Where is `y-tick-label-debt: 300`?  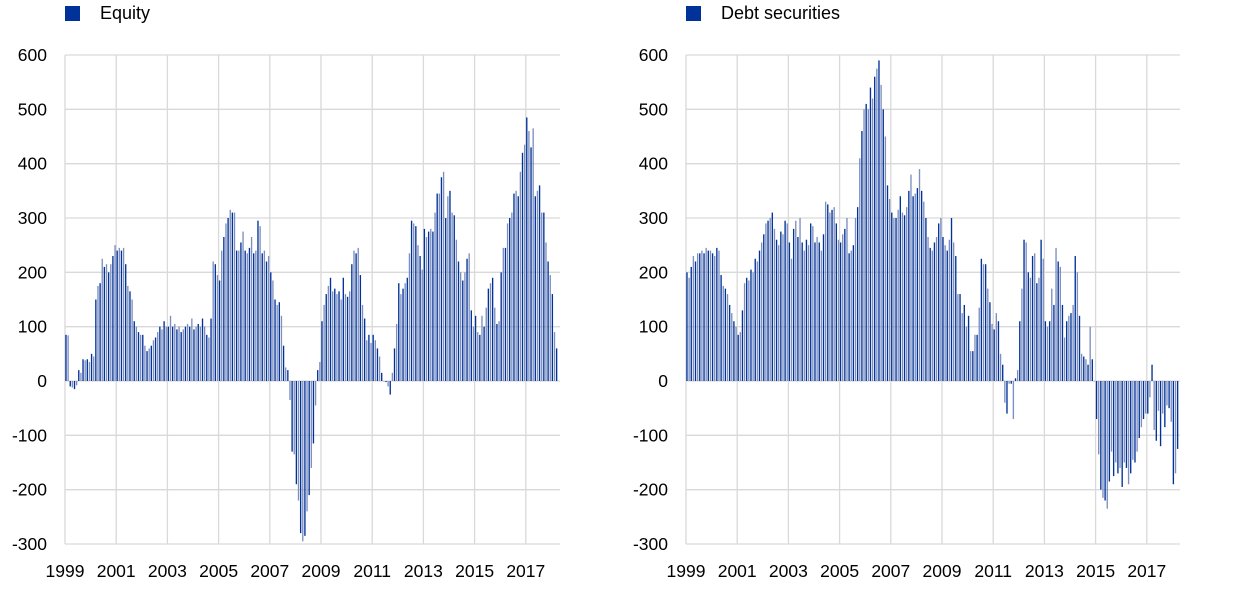 y-tick-label-debt: 300 is located at coordinates (653, 218).